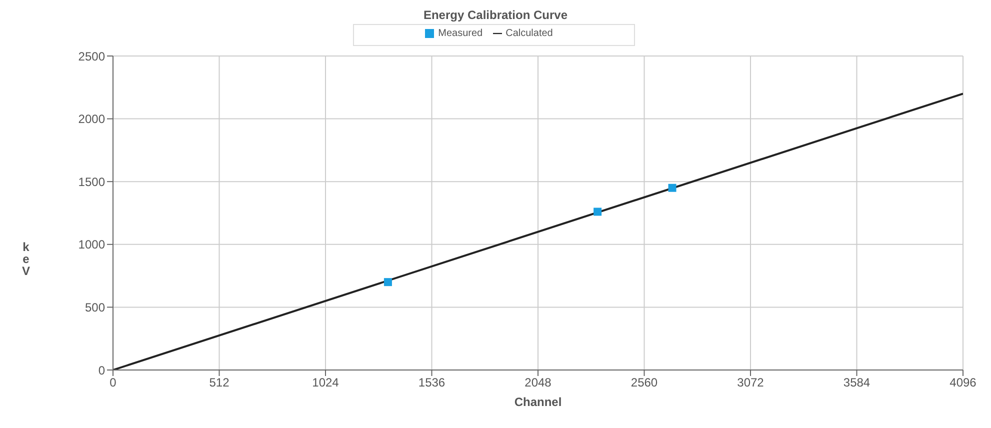 The image size is (991, 428). What do you see at coordinates (92, 245) in the screenshot?
I see `y-tick-label: 1000` at bounding box center [92, 245].